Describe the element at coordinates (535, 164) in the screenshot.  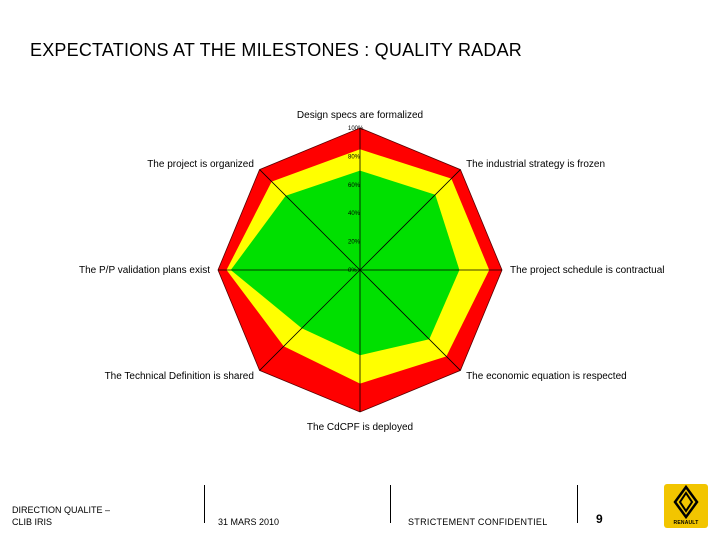
I see `radar-axis-label: The industrial strategy is frozen` at that location.